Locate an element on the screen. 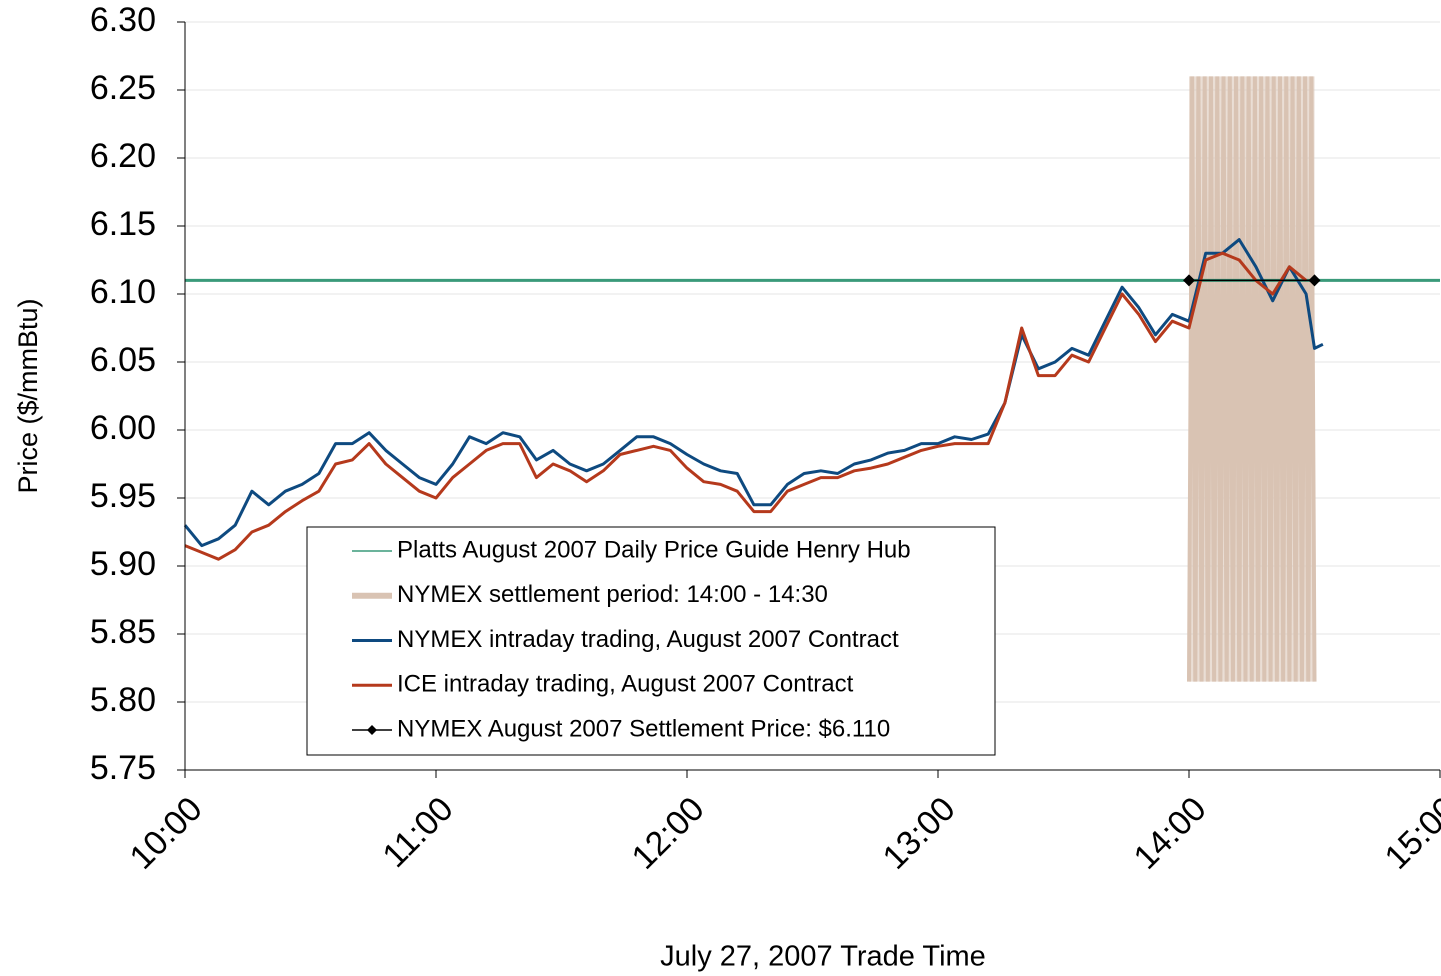  x-tick-label: 15:00 is located at coordinates (1409, 833).